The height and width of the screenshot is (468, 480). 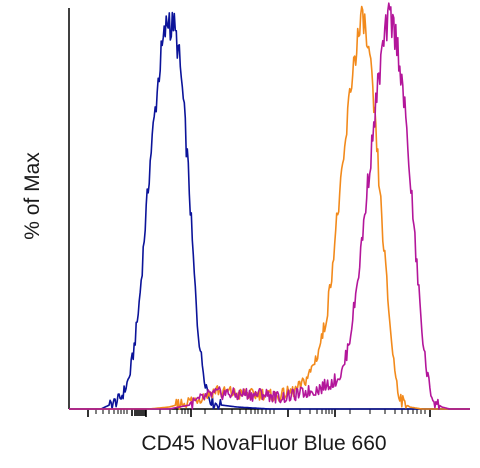 What do you see at coordinates (259, 413) in the screenshot?
I see `x-axis-ticks` at bounding box center [259, 413].